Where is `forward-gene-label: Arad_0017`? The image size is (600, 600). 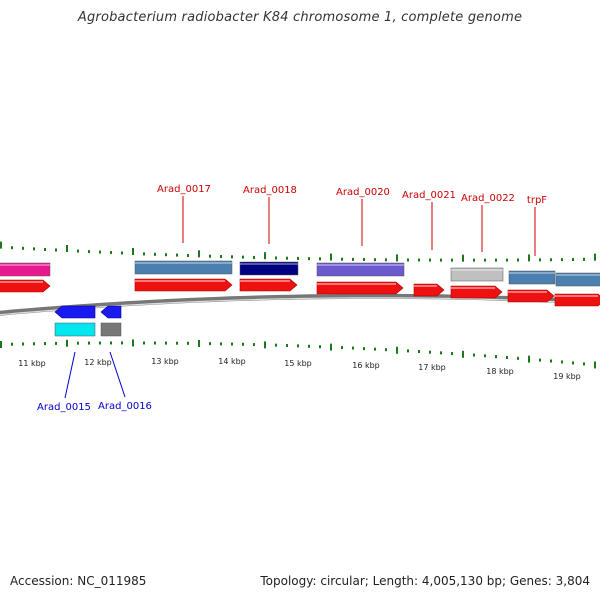
forward-gene-label: Arad_0017 is located at coordinates (184, 189).